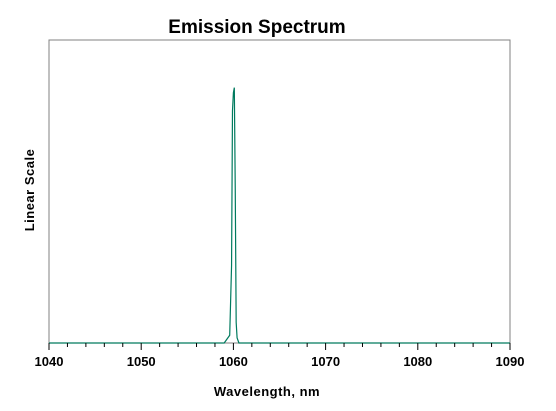 The width and height of the screenshot is (556, 411). Describe the element at coordinates (141, 361) in the screenshot. I see `x-tick-label: 1050` at that location.